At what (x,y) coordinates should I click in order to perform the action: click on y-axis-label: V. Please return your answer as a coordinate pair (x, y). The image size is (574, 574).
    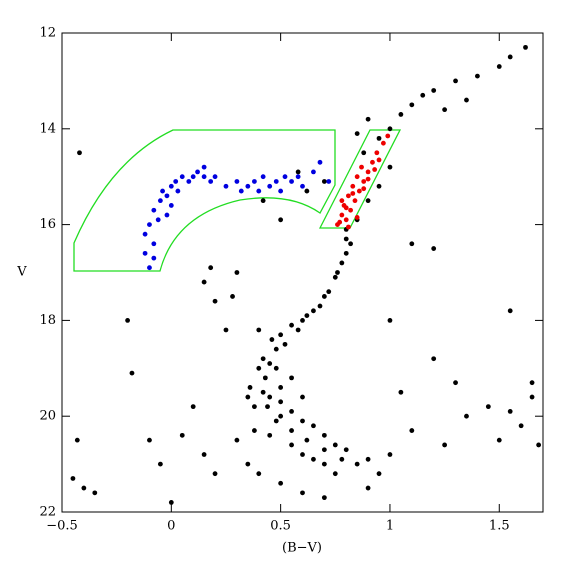
    Looking at the image, I should click on (21, 272).